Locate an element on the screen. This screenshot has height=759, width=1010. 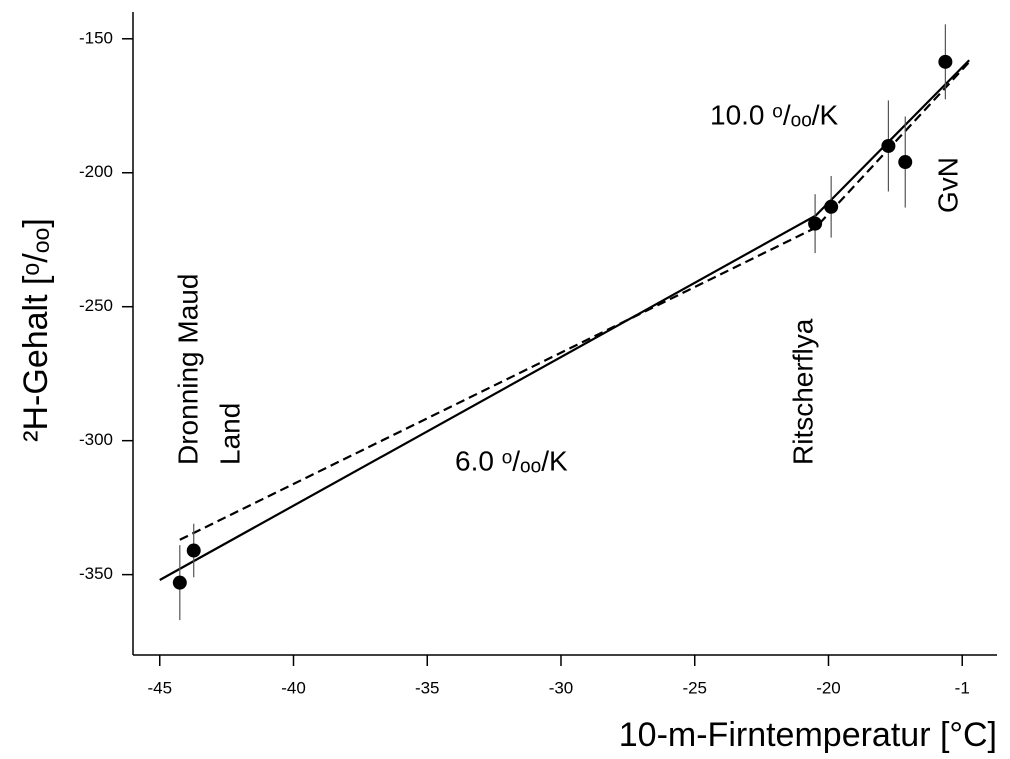
y-tick-label: -300 is located at coordinates (96, 439).